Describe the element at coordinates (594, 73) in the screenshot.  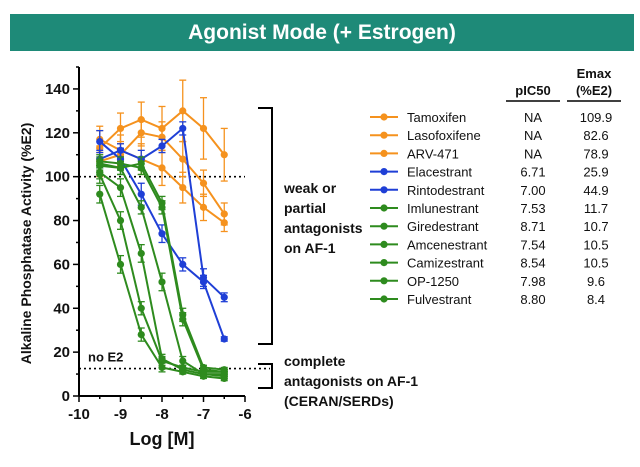
I see `emax-header: Emax` at that location.